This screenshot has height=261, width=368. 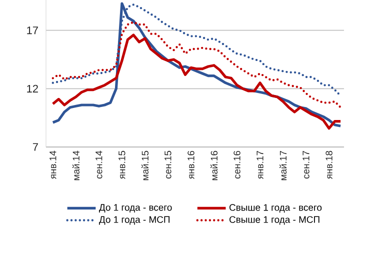 What do you see at coordinates (306, 164) in the screenshot?
I see `x-tick-label: сен.17` at bounding box center [306, 164].